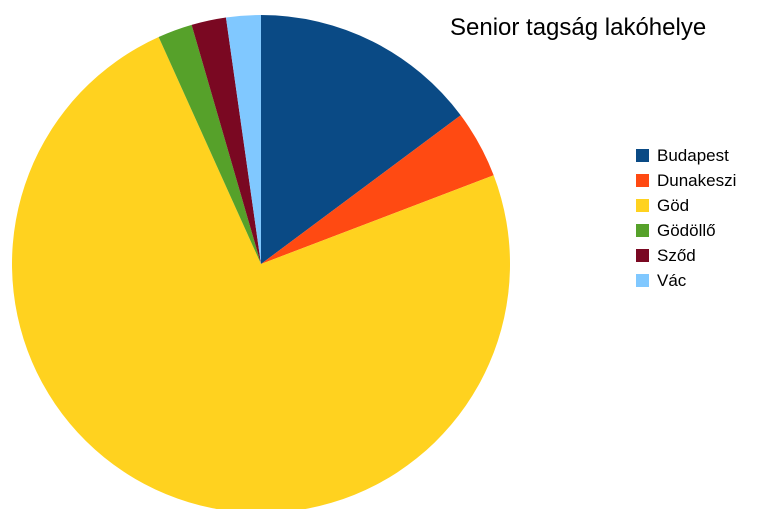 The height and width of the screenshot is (509, 765). I want to click on legend-swatch-szod, so click(642, 255).